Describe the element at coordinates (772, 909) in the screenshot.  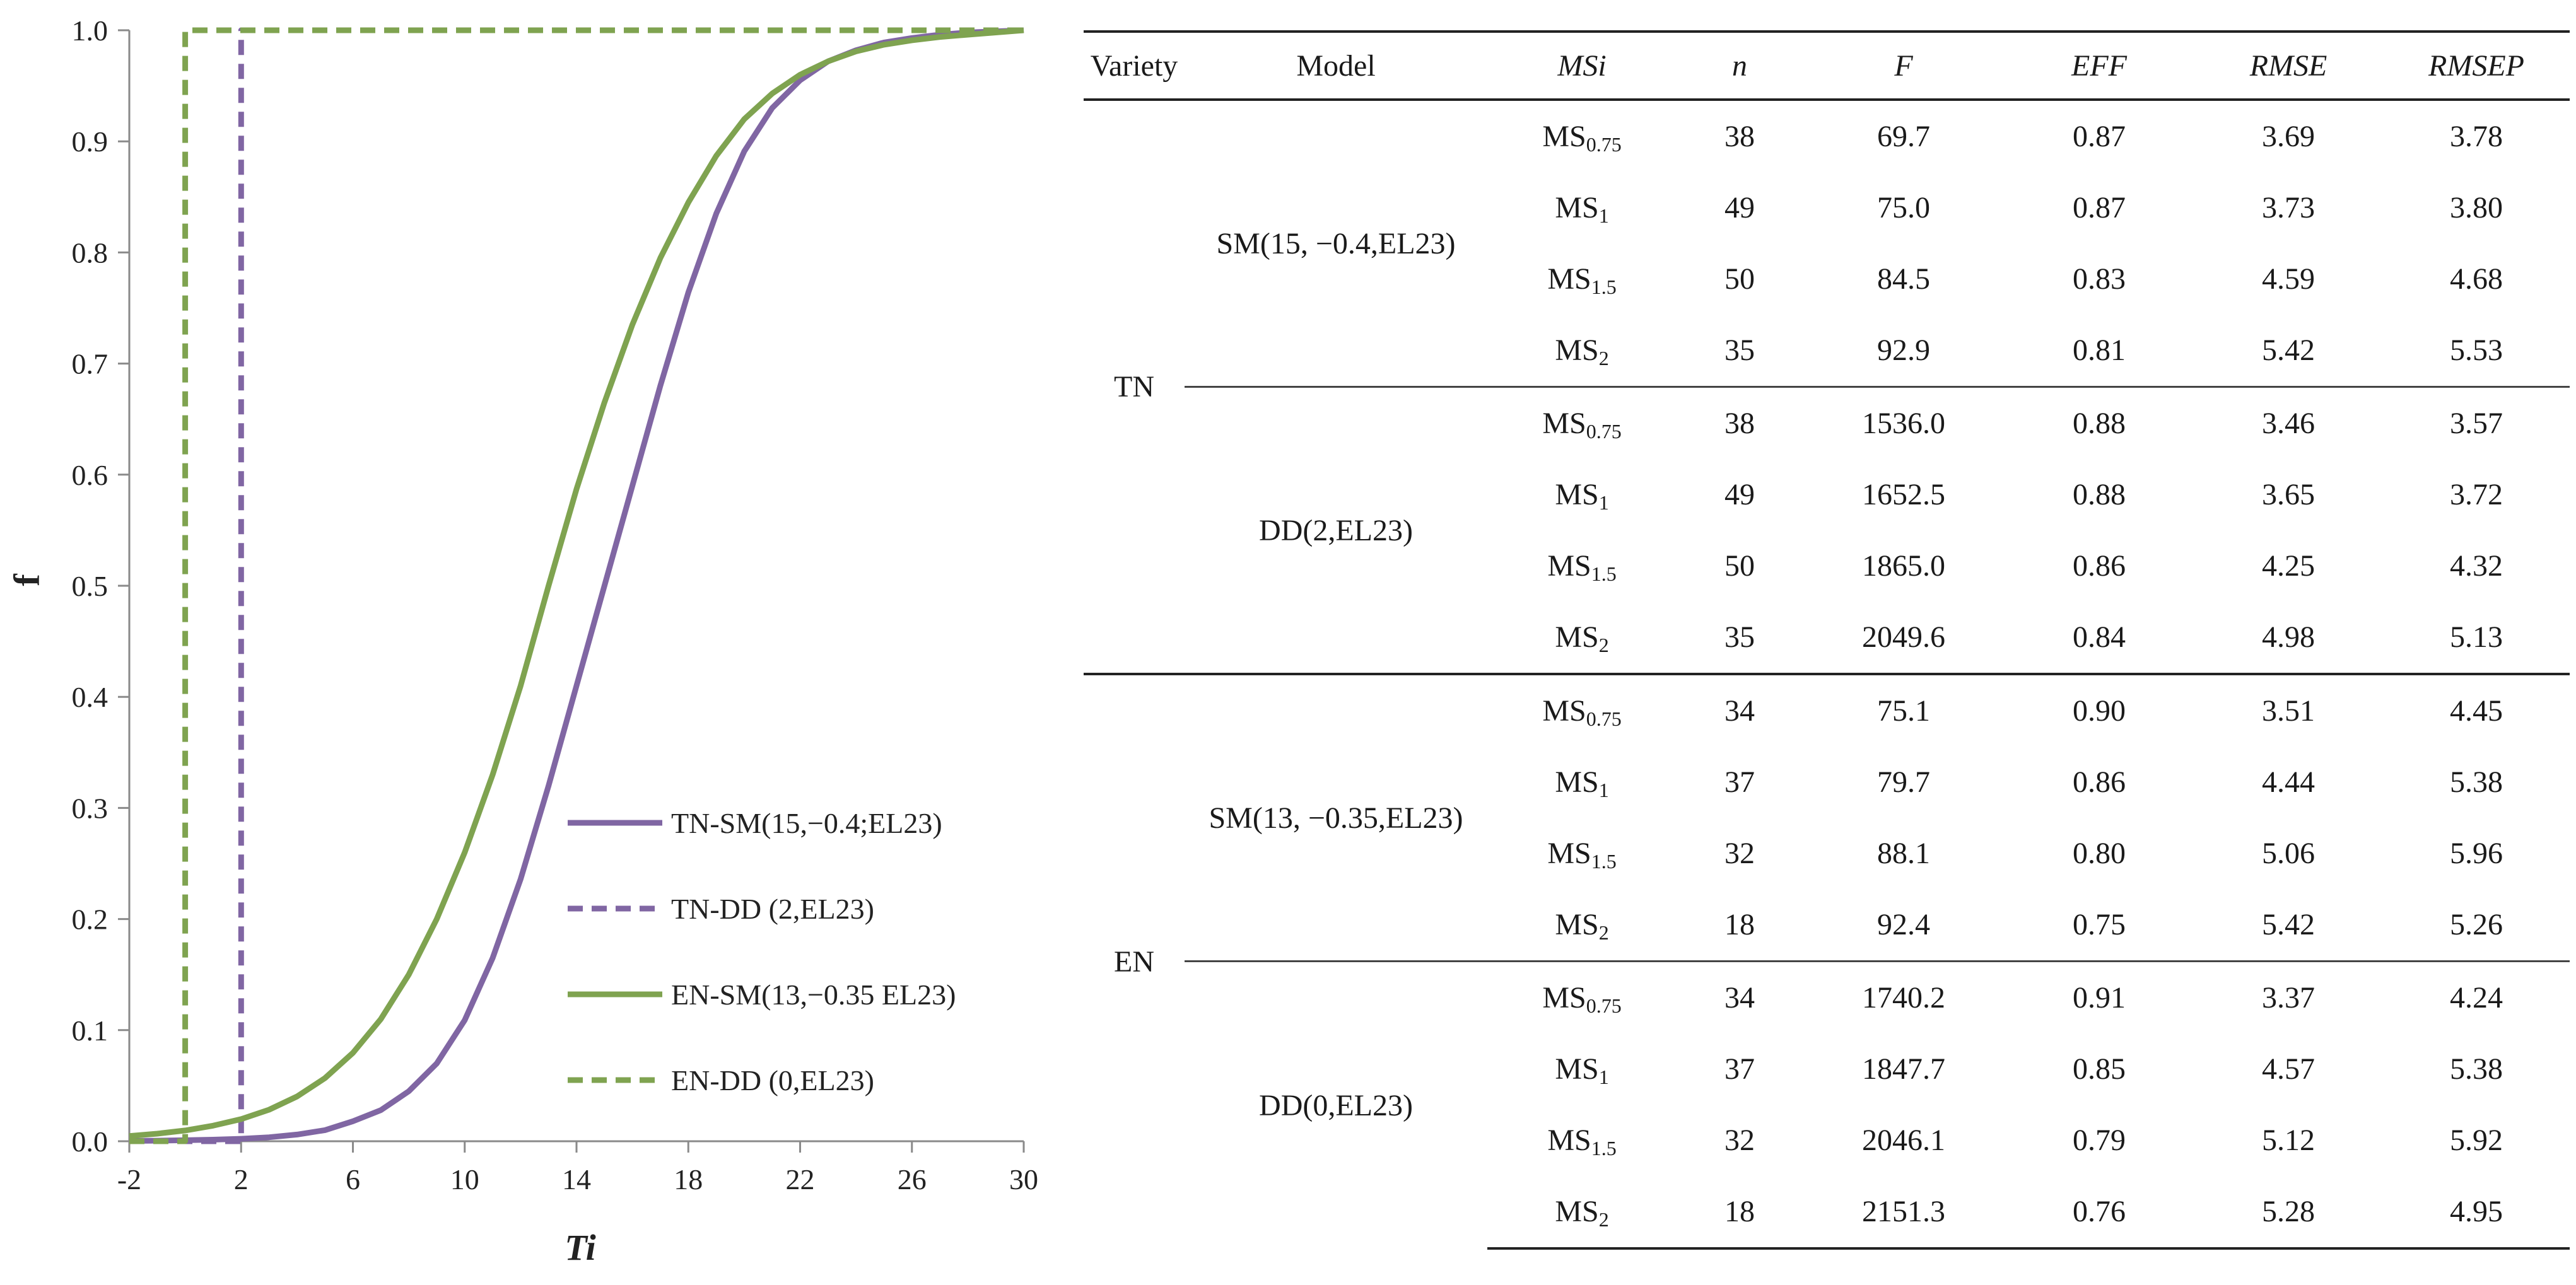
I see `legend-label-2: TN-DD (2,EL23)` at that location.